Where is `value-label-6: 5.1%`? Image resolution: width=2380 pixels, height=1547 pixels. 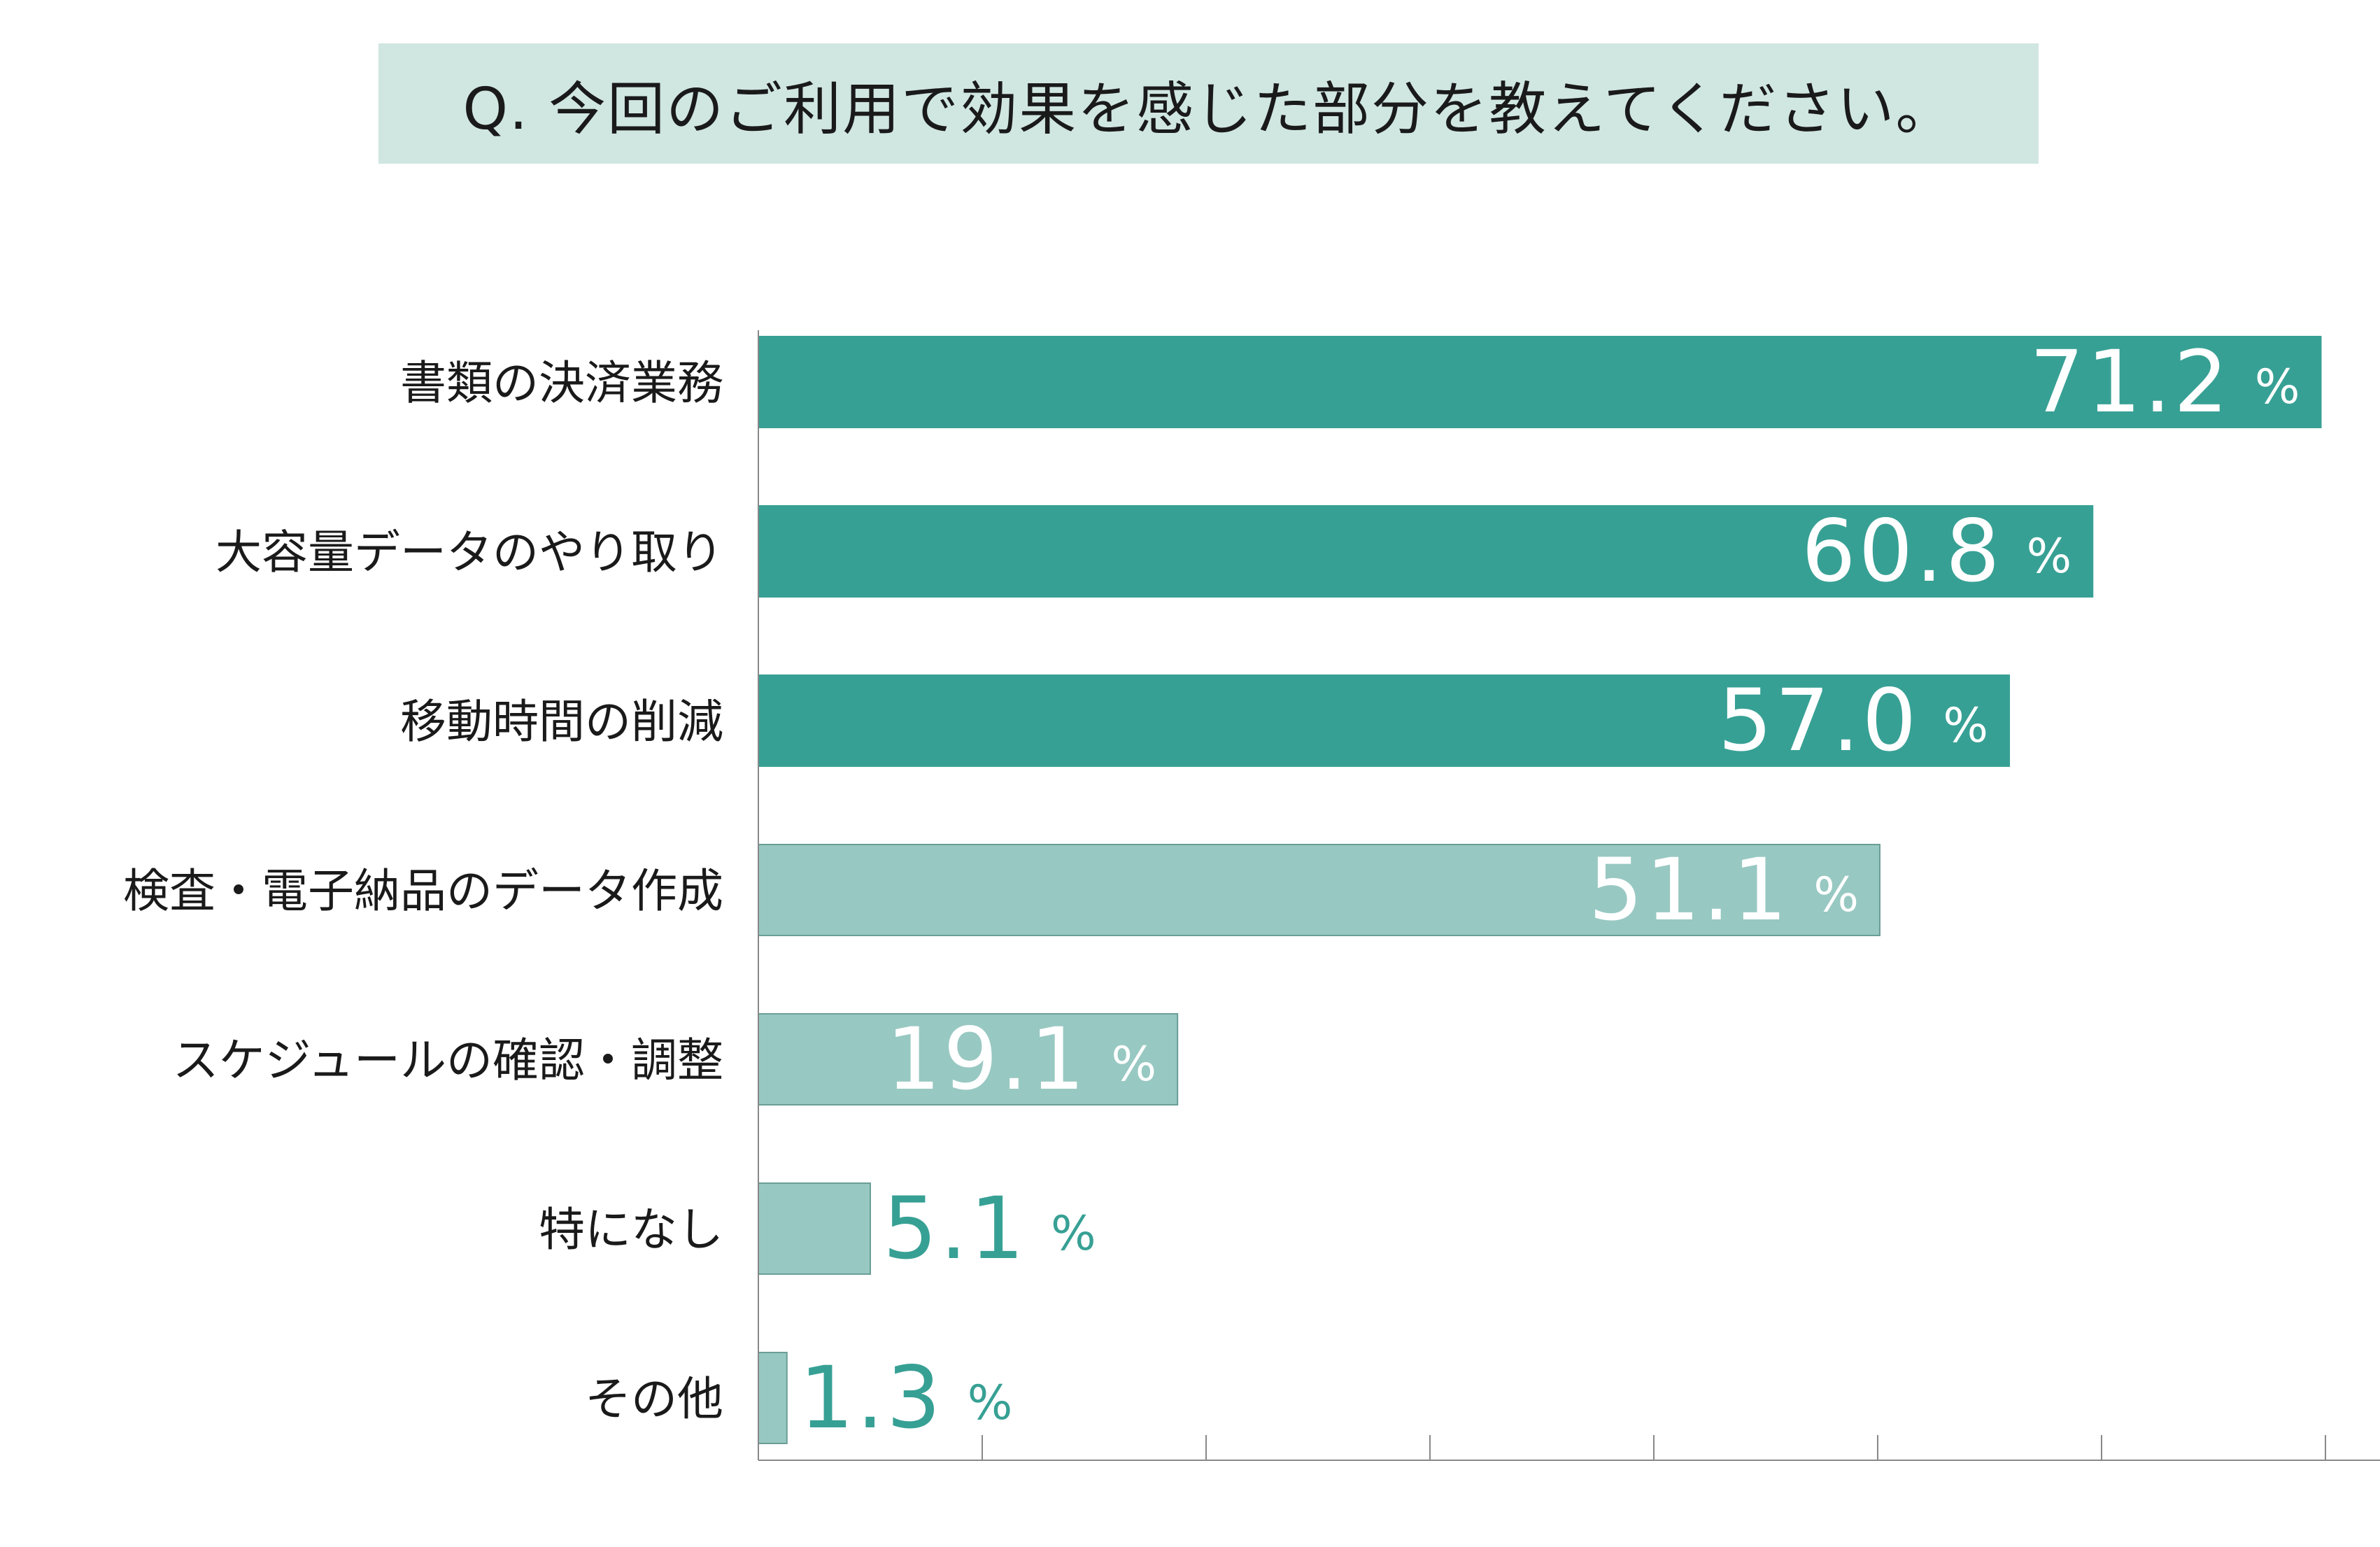
value-label-6: 5.1% is located at coordinates (990, 1228).